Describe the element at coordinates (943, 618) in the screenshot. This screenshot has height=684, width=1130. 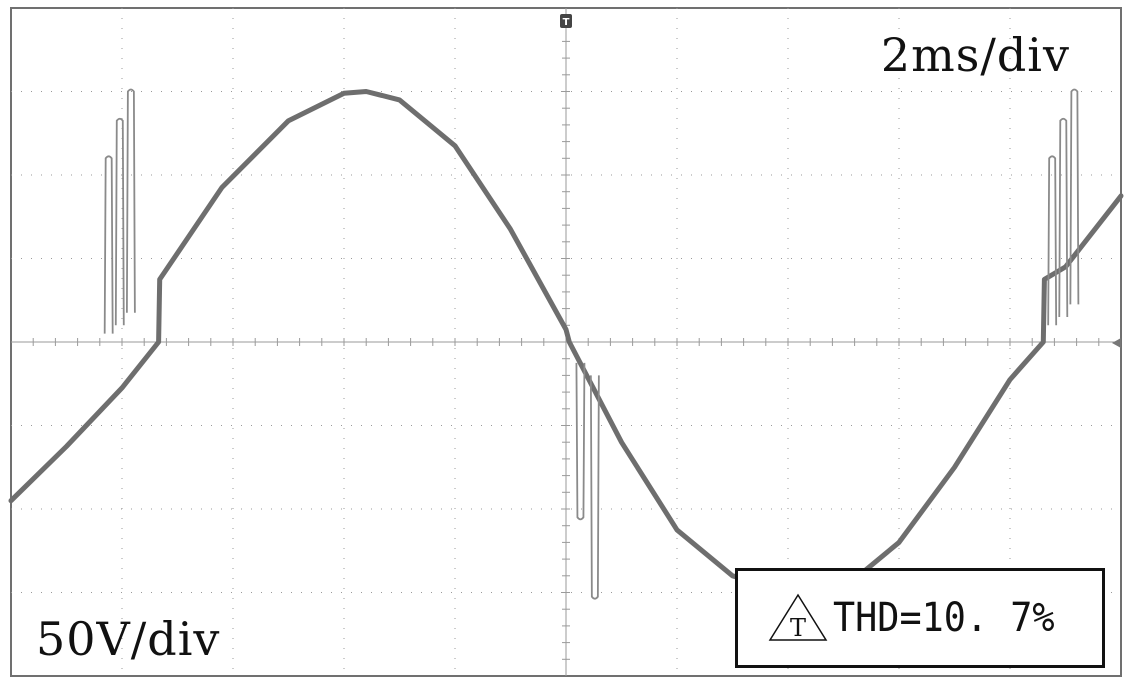
I see `thd-value: THD=10. 7%` at that location.